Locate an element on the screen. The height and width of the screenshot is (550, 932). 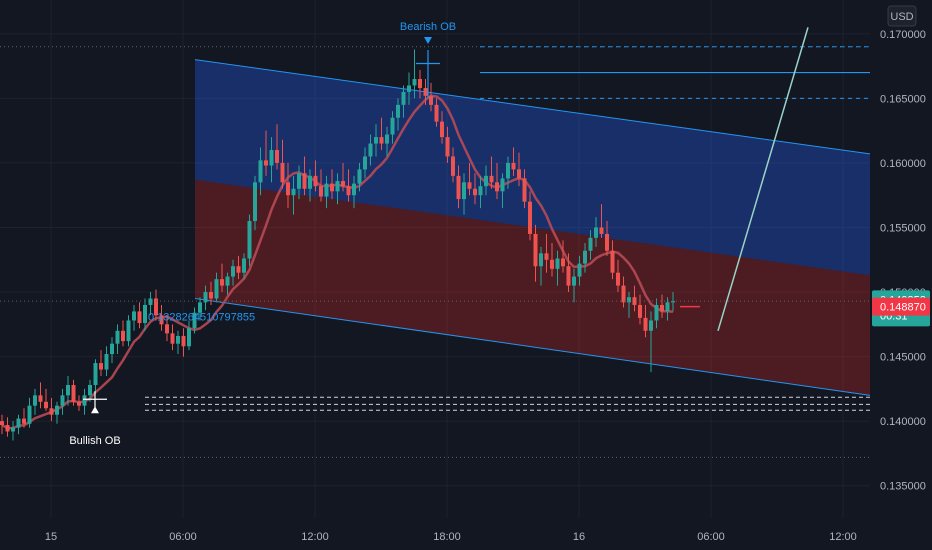
bearish-ob-marker is located at coordinates (428, 40).